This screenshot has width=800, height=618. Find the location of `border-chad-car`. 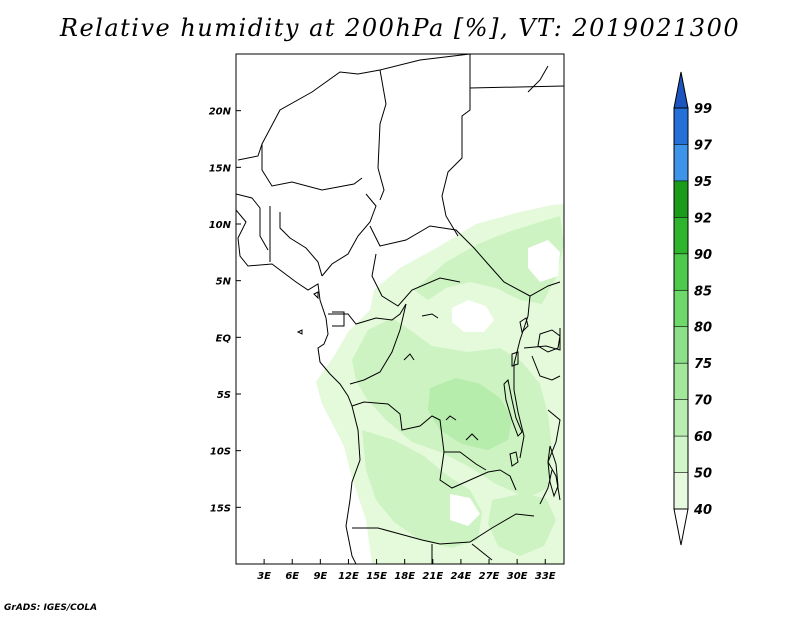

border-chad-car is located at coordinates (465, 261).